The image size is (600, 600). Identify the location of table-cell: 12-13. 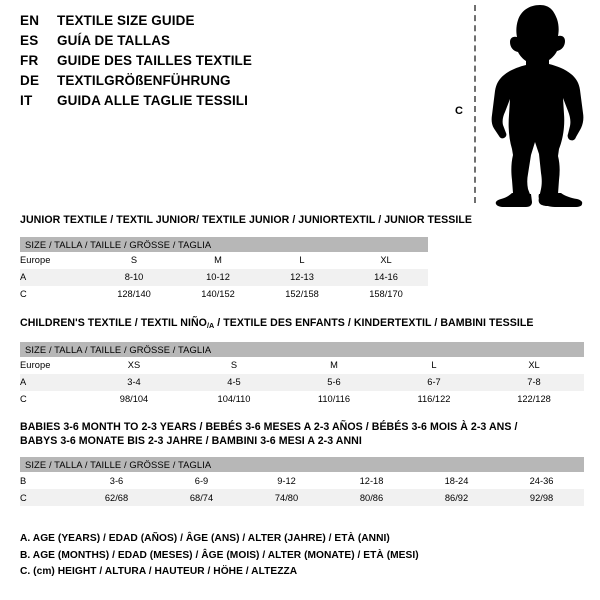
(302, 277).